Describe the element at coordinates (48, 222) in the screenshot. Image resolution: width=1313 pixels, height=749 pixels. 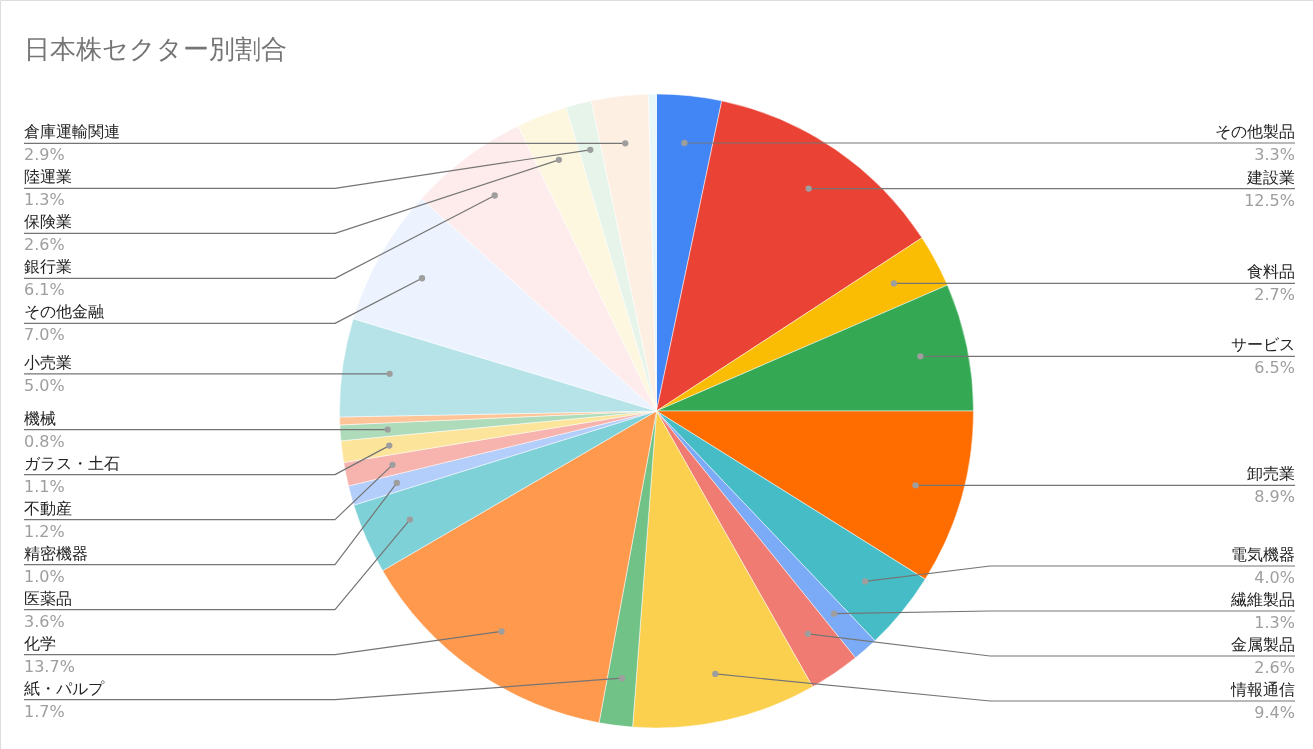
I see `slice-label: 保険業` at that location.